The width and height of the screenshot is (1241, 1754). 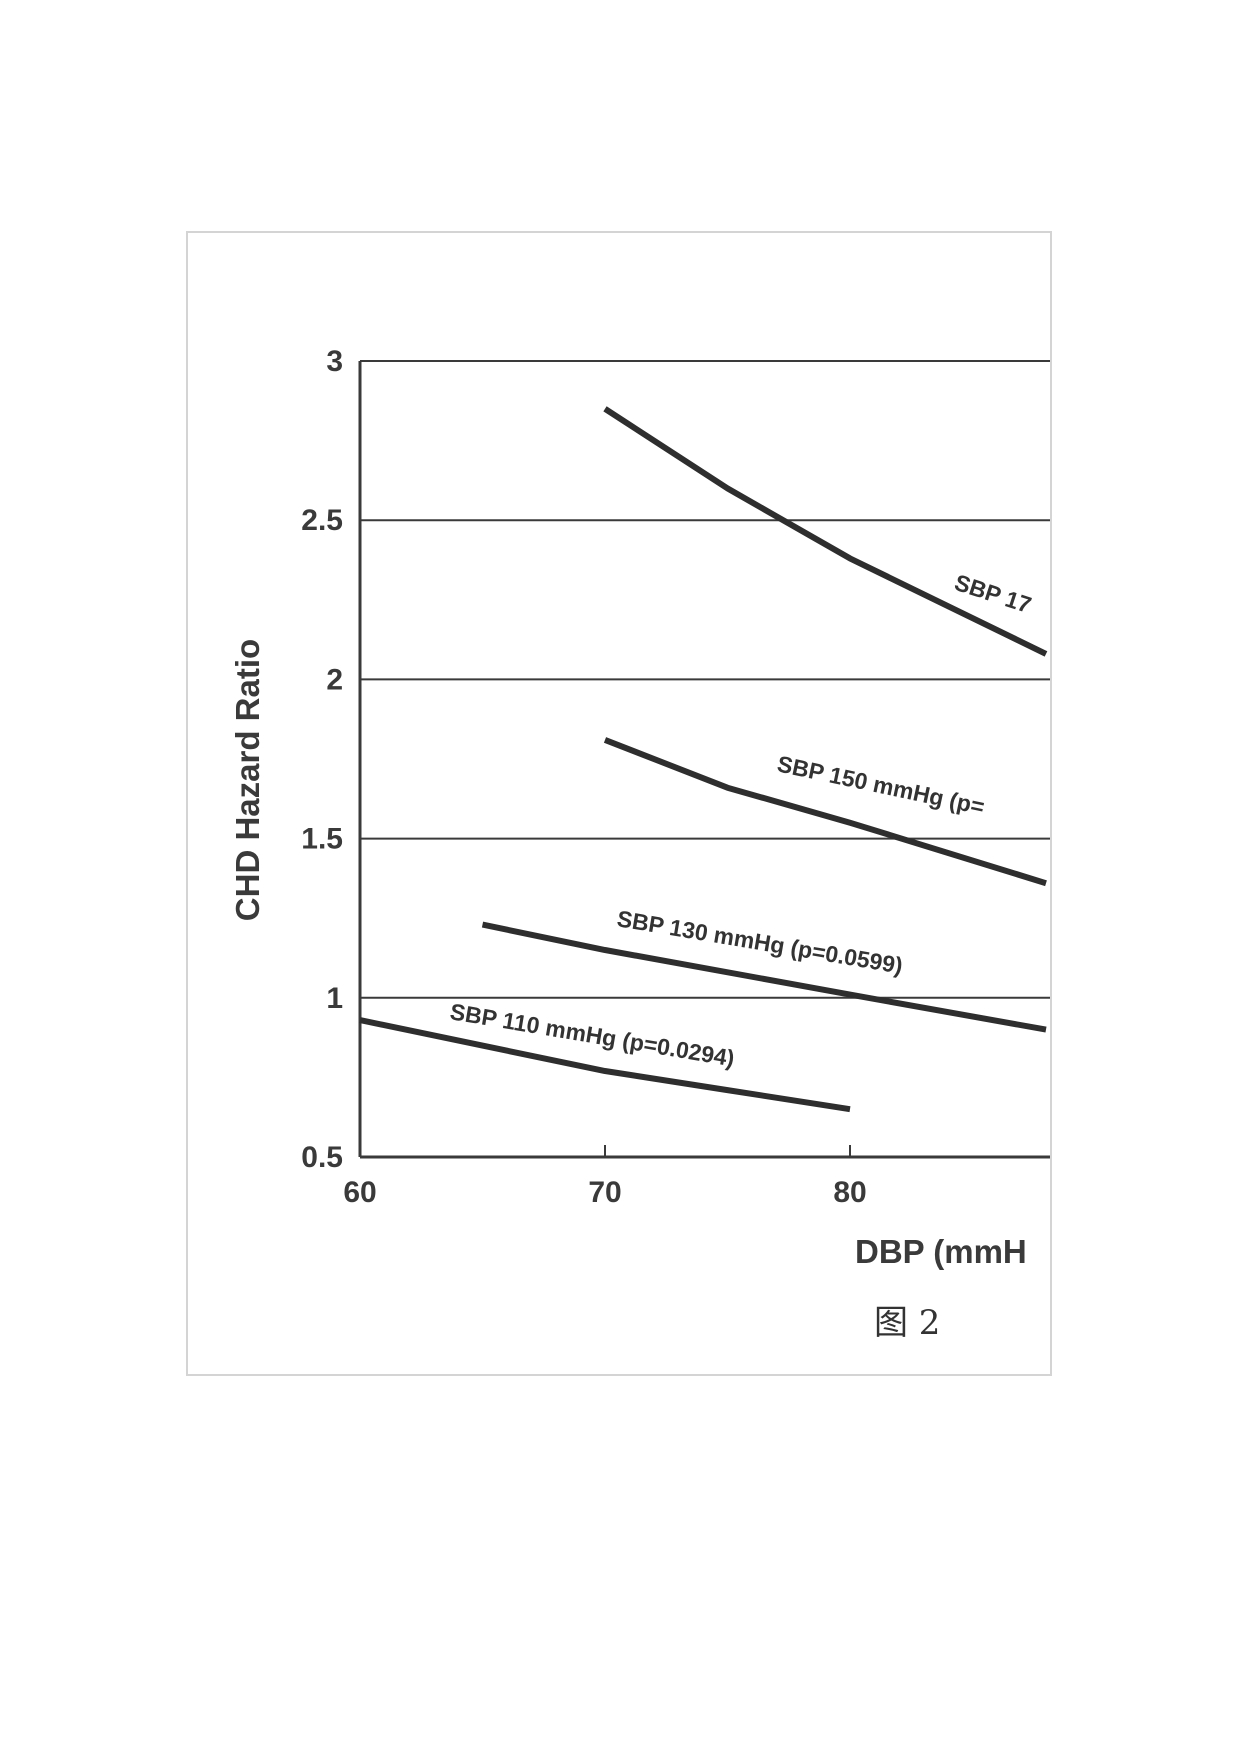 What do you see at coordinates (322, 1157) in the screenshot?
I see `y-tick-label: 0.5` at bounding box center [322, 1157].